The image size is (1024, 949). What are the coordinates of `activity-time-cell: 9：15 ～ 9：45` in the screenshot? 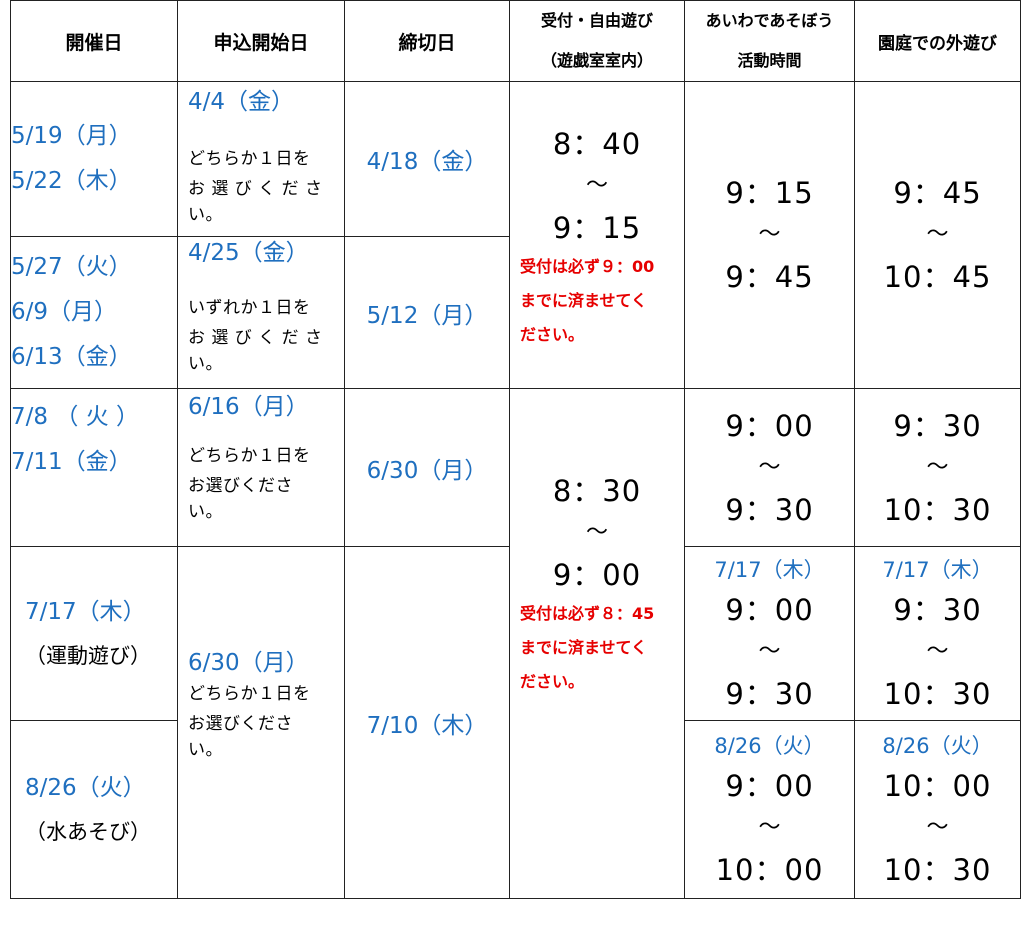 It's located at (769, 235).